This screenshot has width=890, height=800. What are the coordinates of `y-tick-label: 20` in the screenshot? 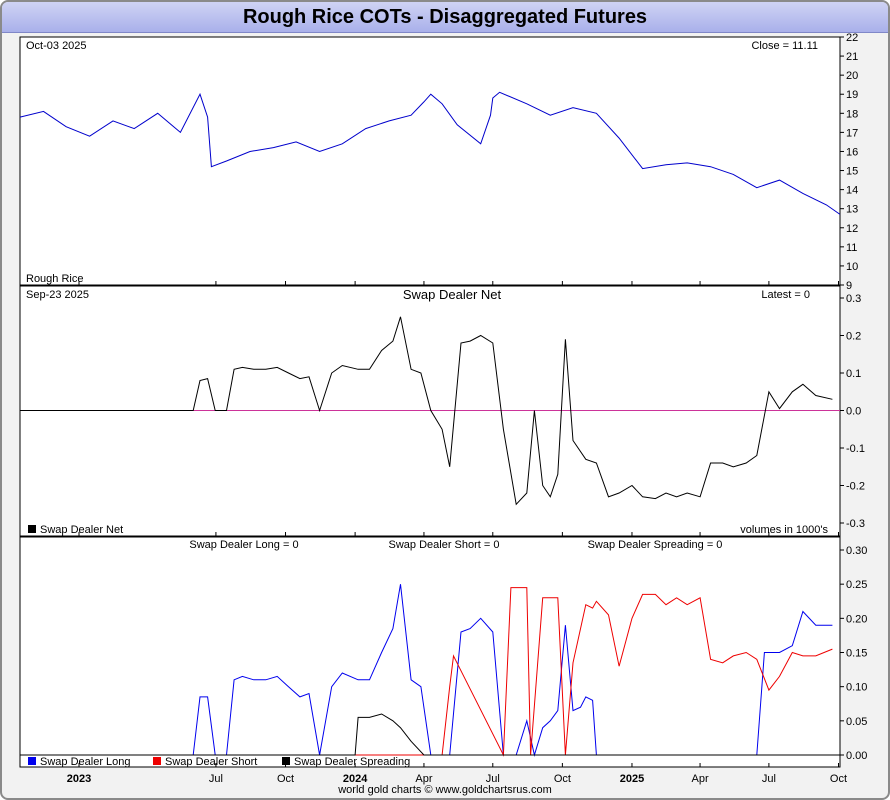 It's located at (852, 76).